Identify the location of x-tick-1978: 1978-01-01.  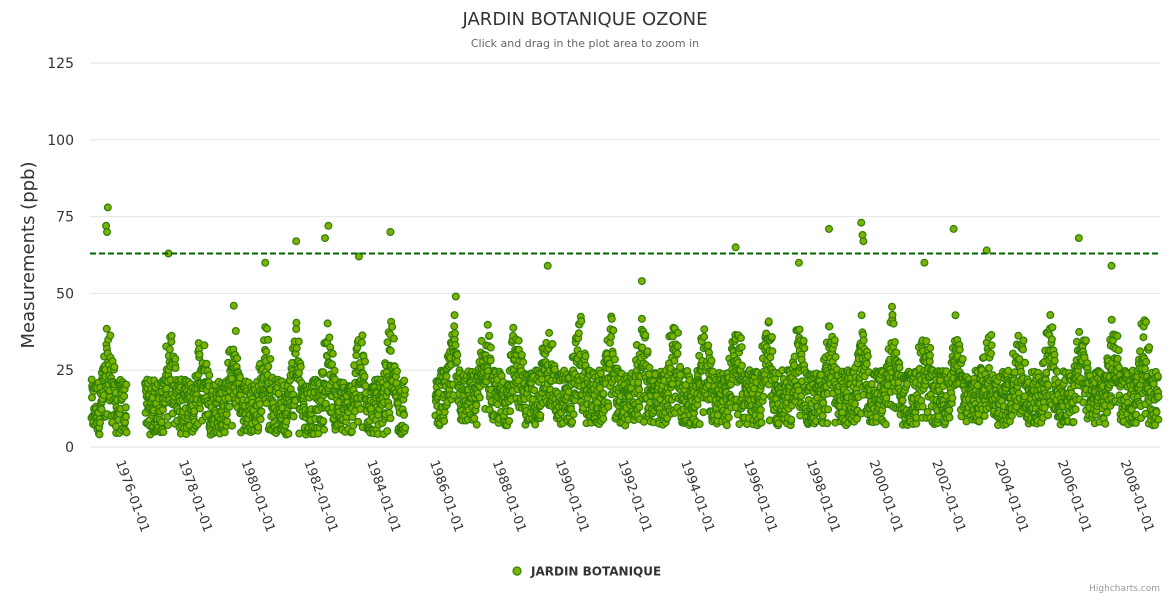
(195, 496).